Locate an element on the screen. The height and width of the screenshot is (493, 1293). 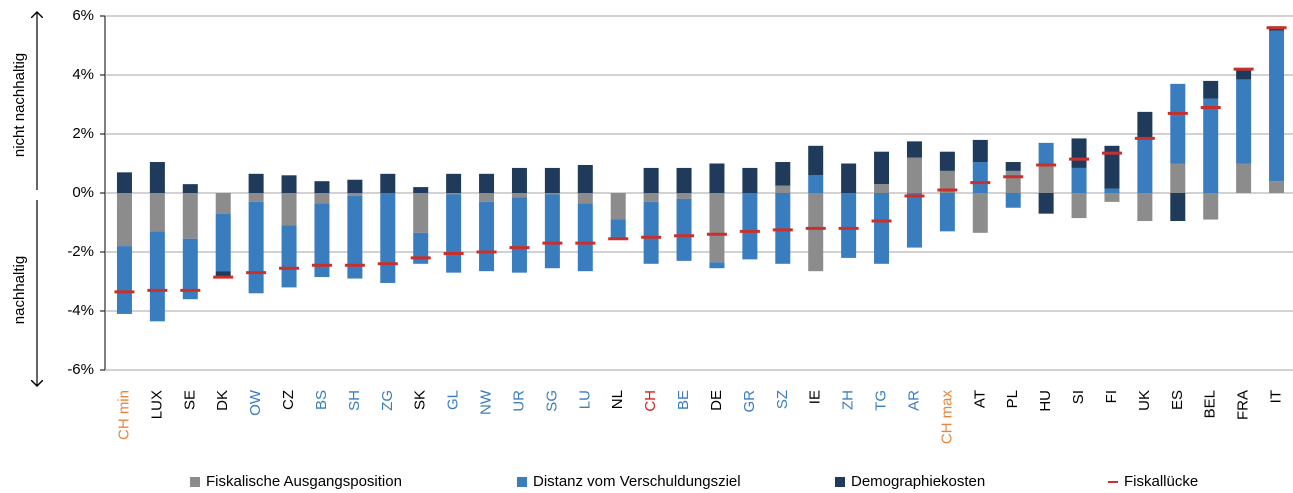
x-tick-label: SH is located at coordinates (354, 400).